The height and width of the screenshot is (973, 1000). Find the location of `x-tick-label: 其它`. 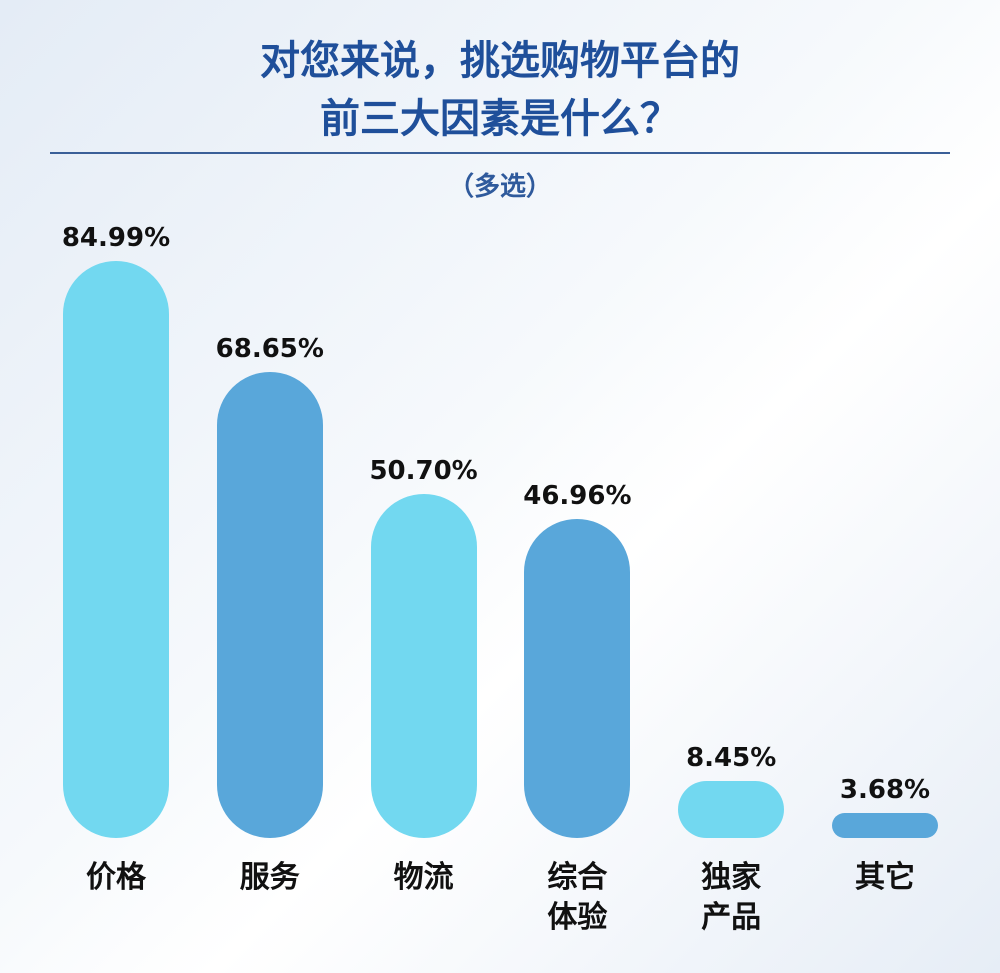

x-tick-label: 其它 is located at coordinates (885, 877).